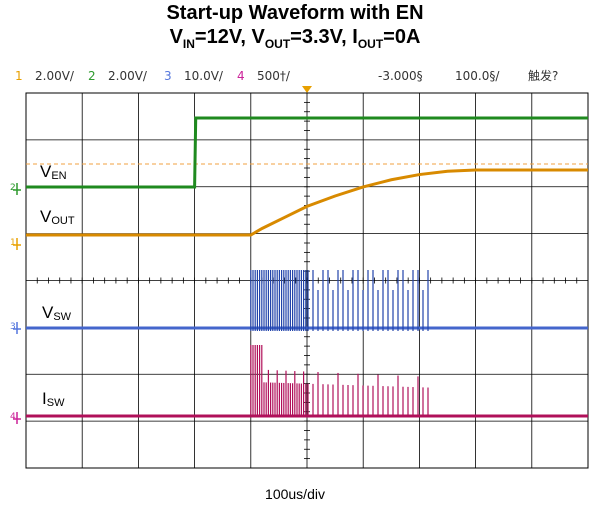 The image size is (590, 513). Describe the element at coordinates (53, 399) in the screenshot. I see `isw-label: ISW` at that location.